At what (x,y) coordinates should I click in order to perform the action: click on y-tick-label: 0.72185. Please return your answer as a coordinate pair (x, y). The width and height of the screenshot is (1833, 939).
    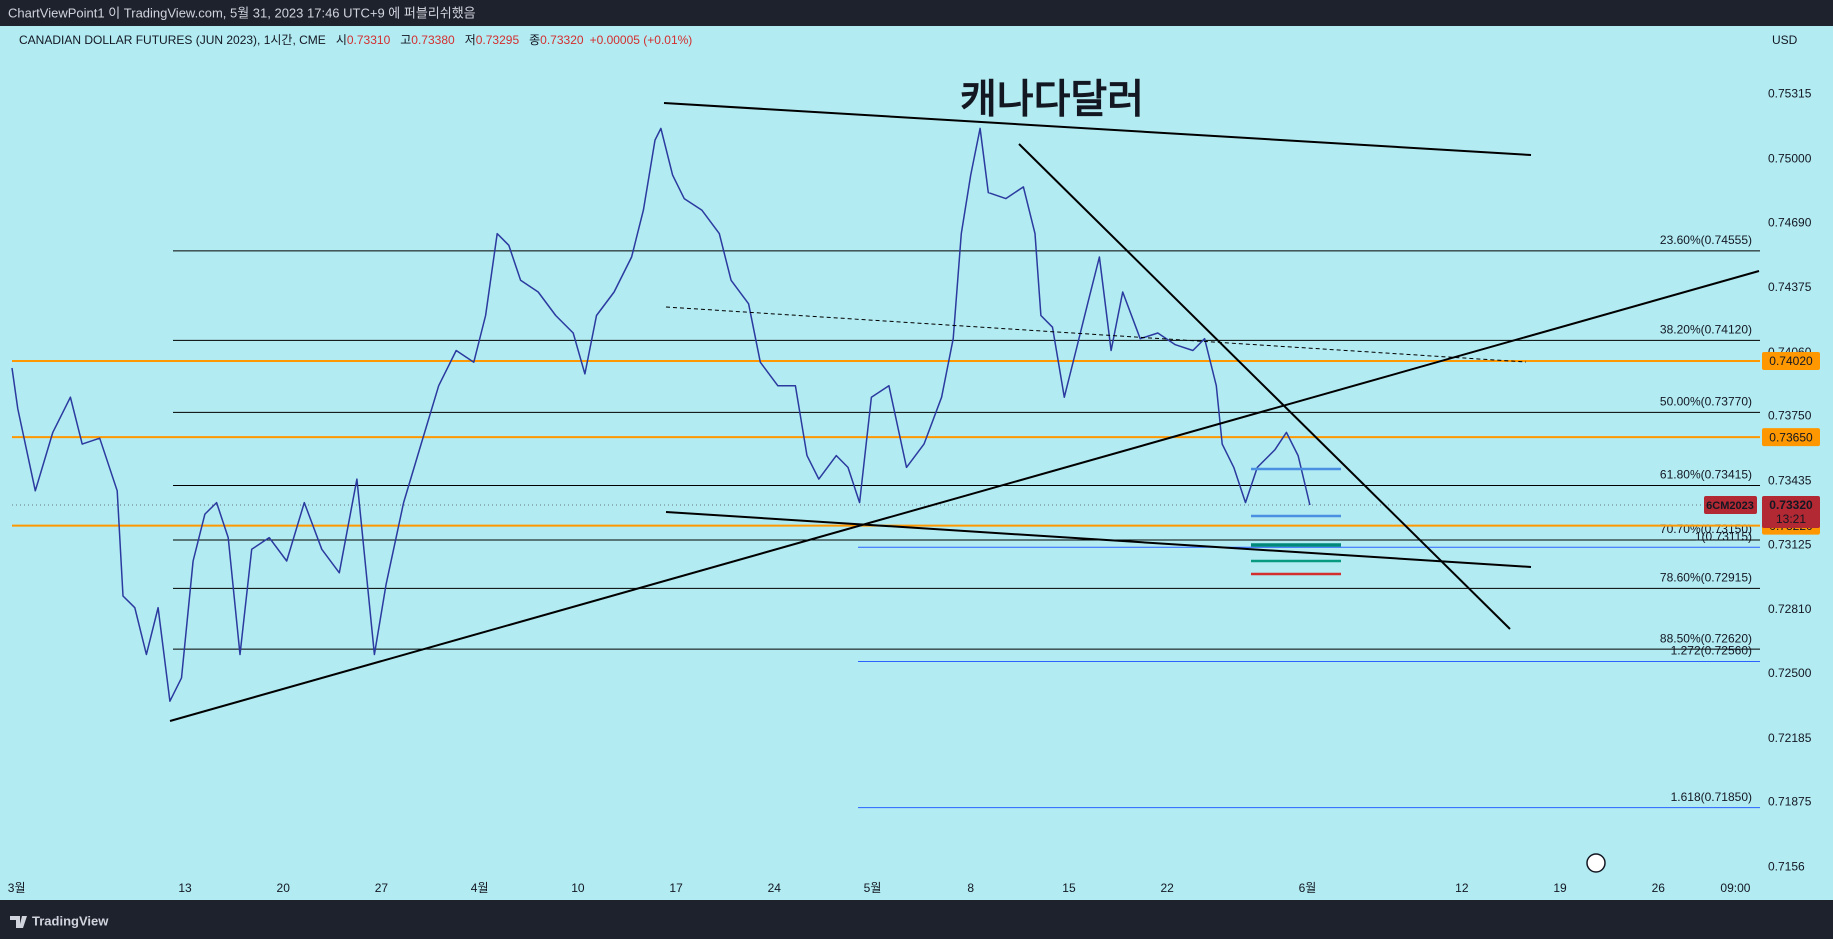
    Looking at the image, I should click on (1790, 738).